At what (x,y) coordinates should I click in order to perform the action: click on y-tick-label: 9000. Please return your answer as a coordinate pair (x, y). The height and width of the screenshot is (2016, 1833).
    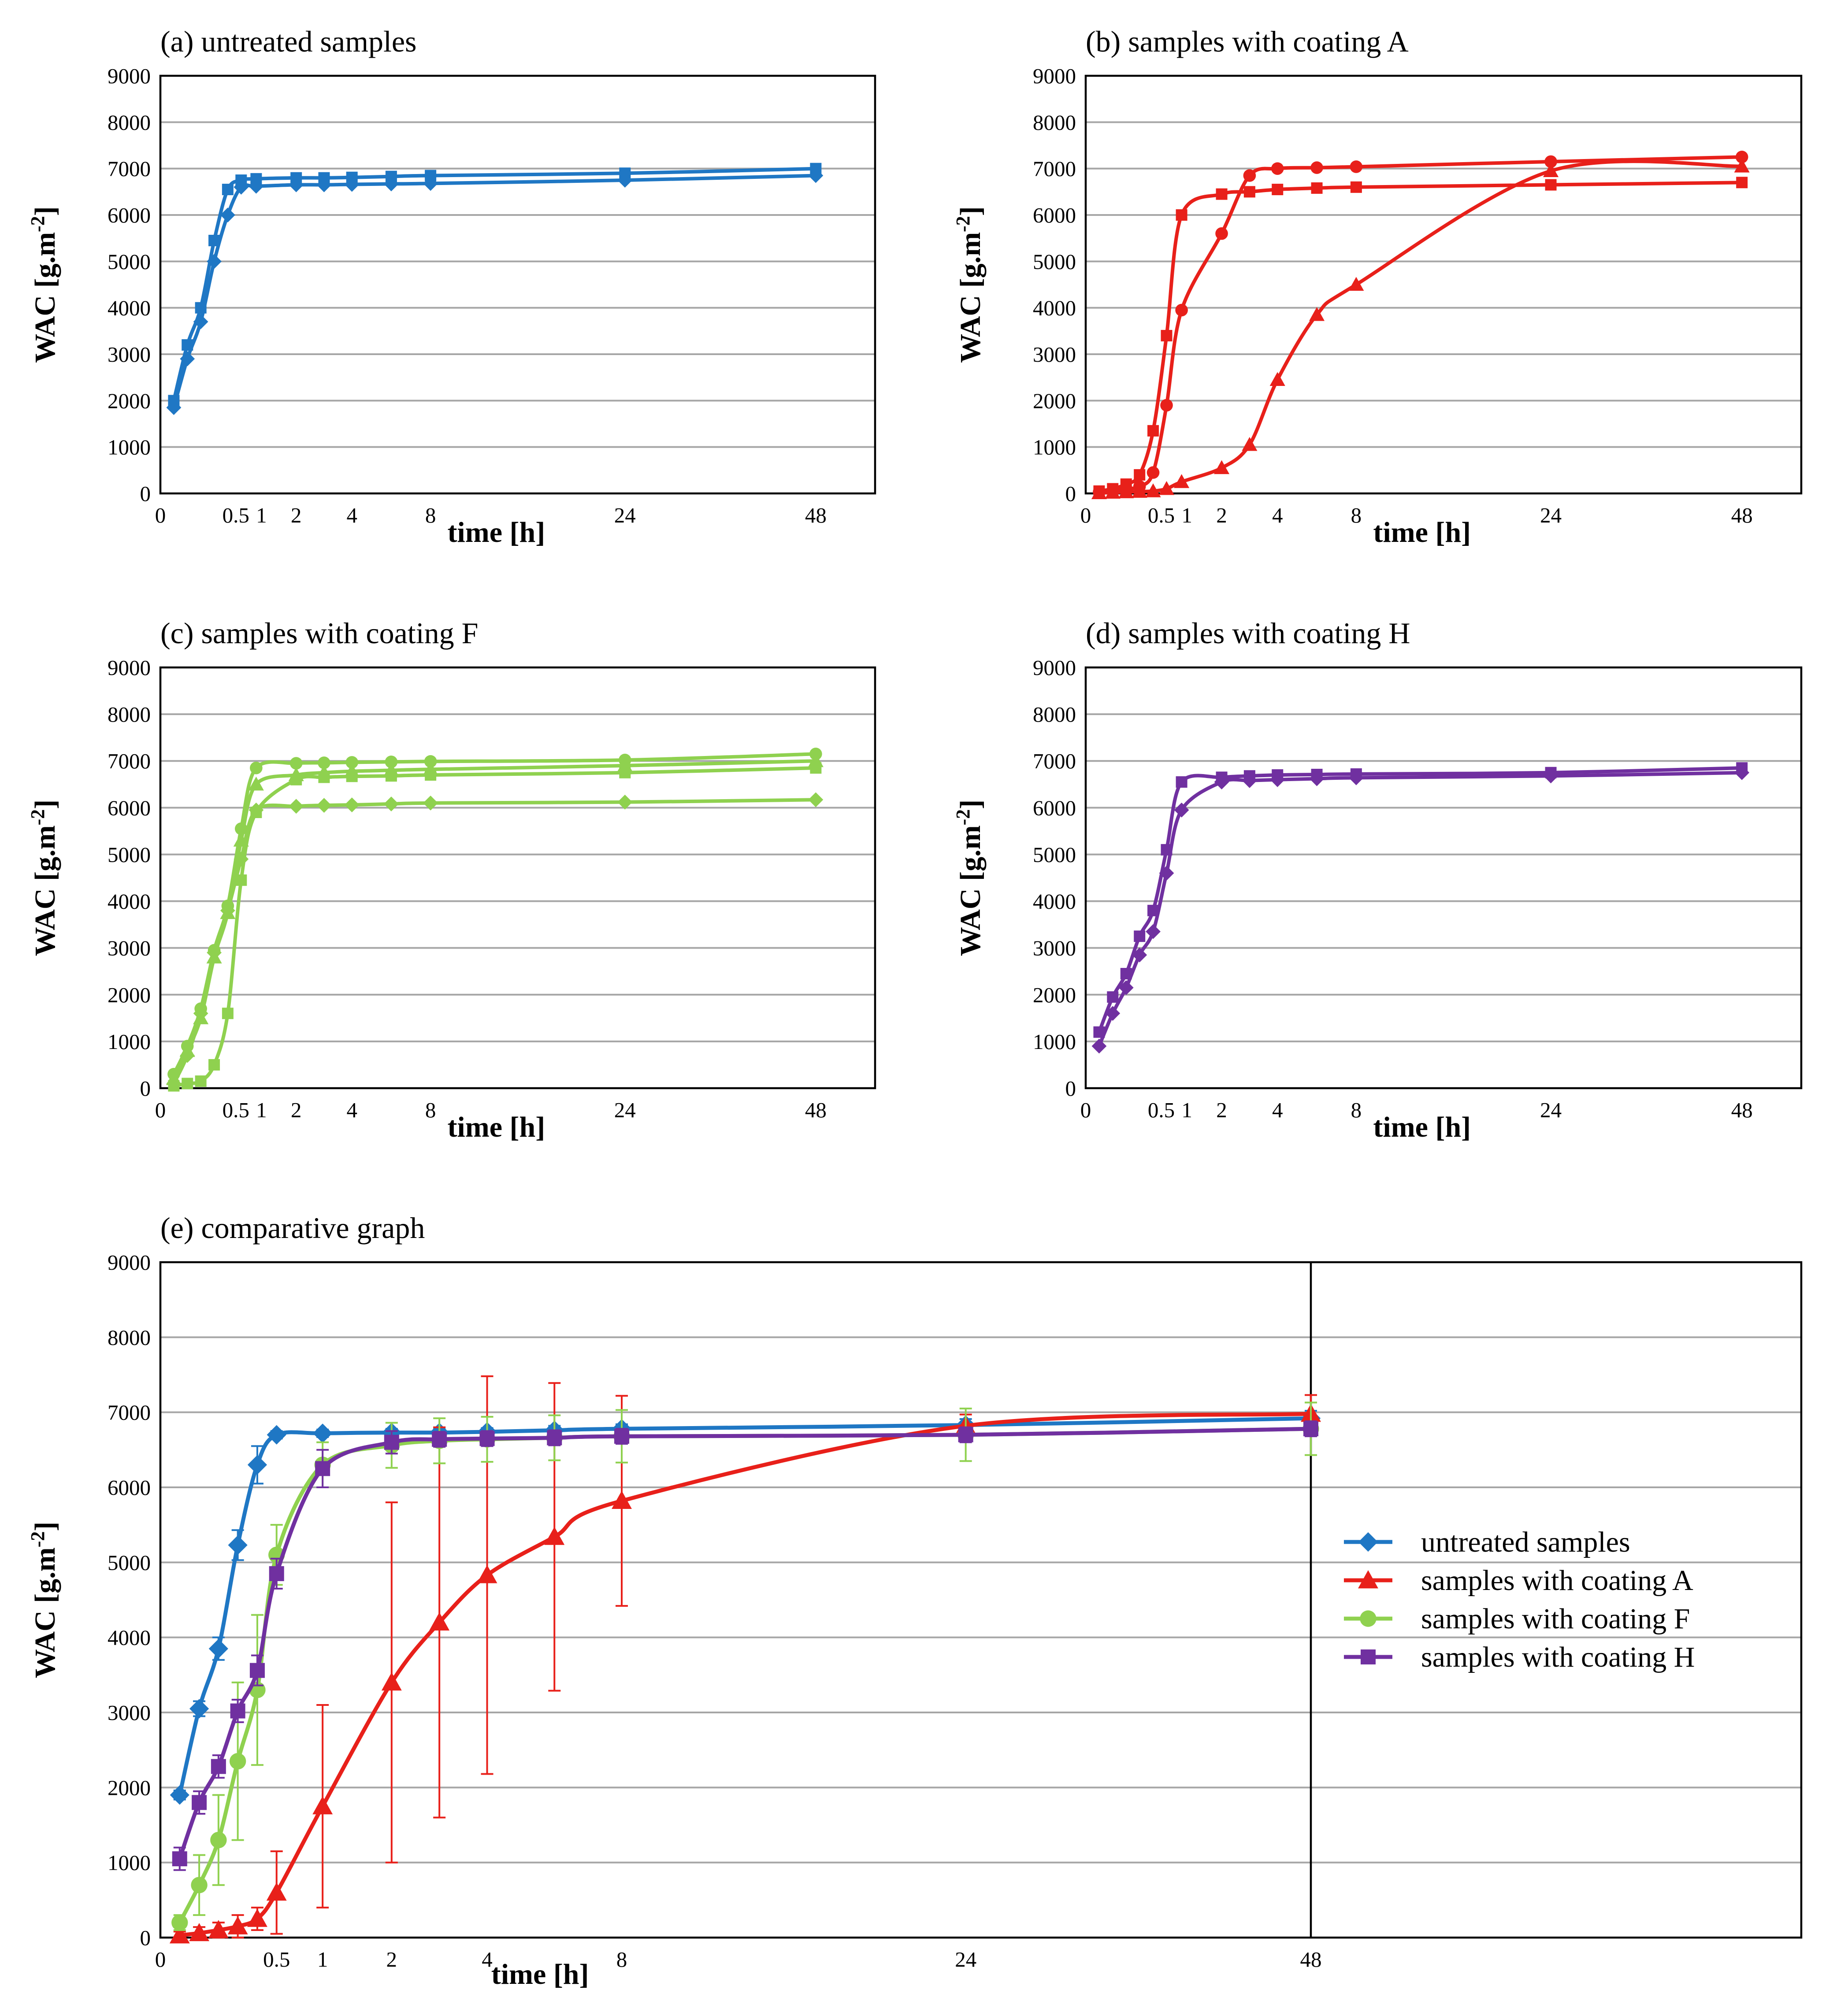
    Looking at the image, I should click on (1054, 668).